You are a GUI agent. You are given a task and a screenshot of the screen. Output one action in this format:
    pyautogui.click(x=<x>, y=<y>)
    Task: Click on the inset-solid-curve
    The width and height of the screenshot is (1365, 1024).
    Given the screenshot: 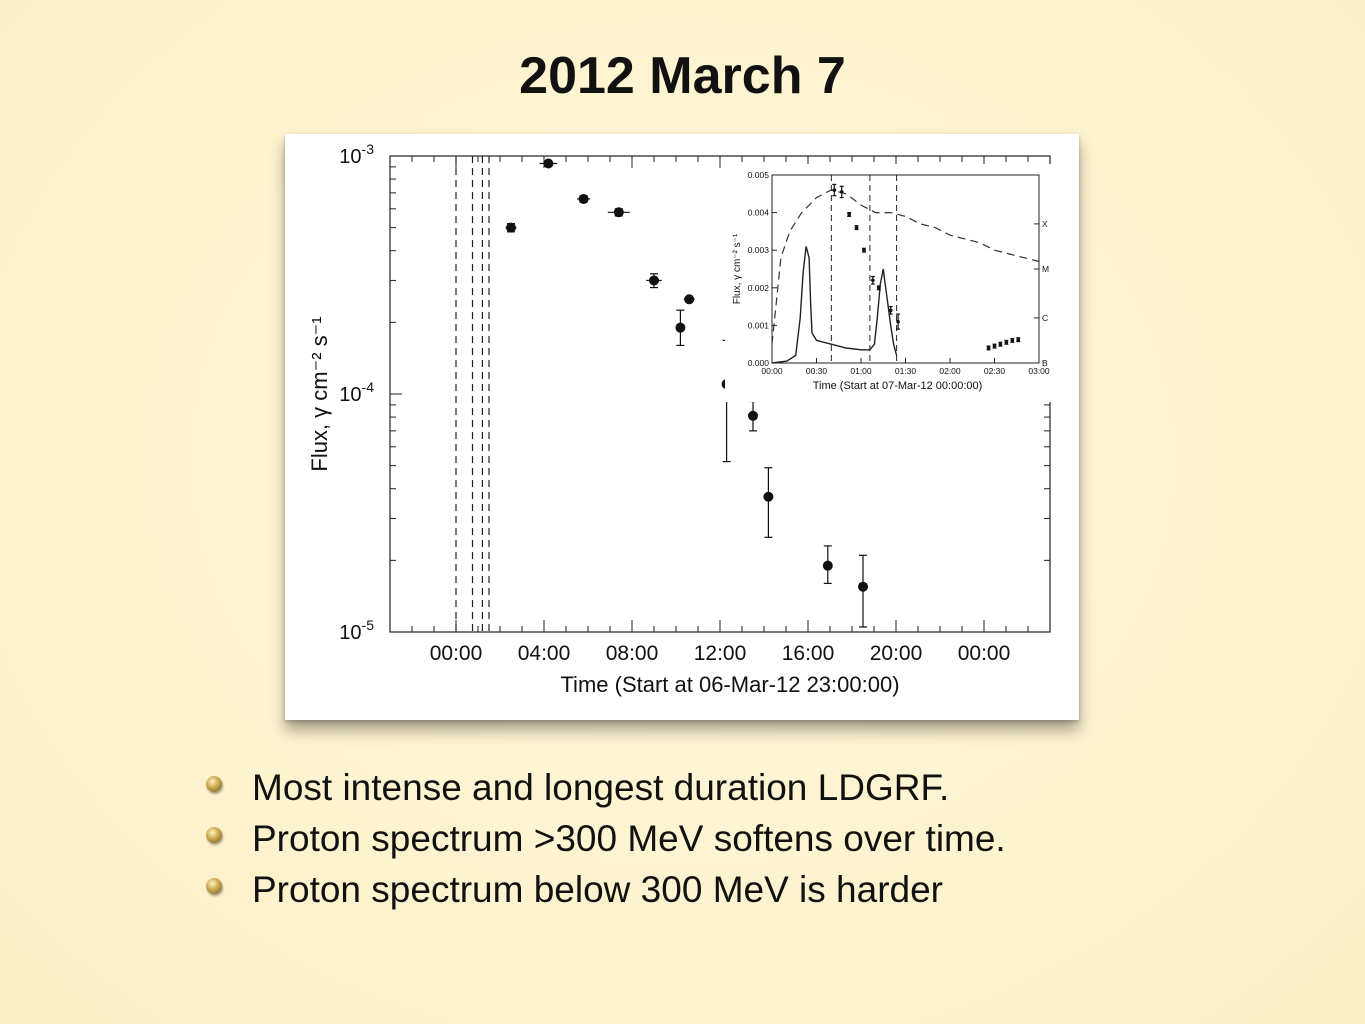 What is the action you would take?
    pyautogui.click(x=834, y=305)
    